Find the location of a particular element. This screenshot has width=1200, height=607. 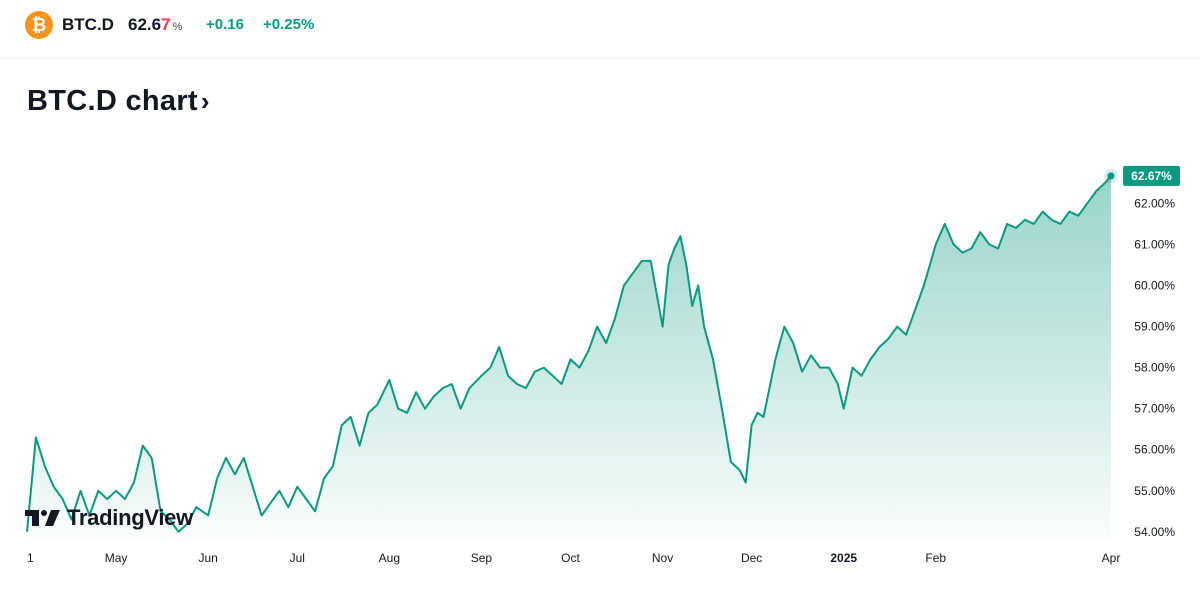

chart-title-text: BTC.D chart is located at coordinates (112, 101).